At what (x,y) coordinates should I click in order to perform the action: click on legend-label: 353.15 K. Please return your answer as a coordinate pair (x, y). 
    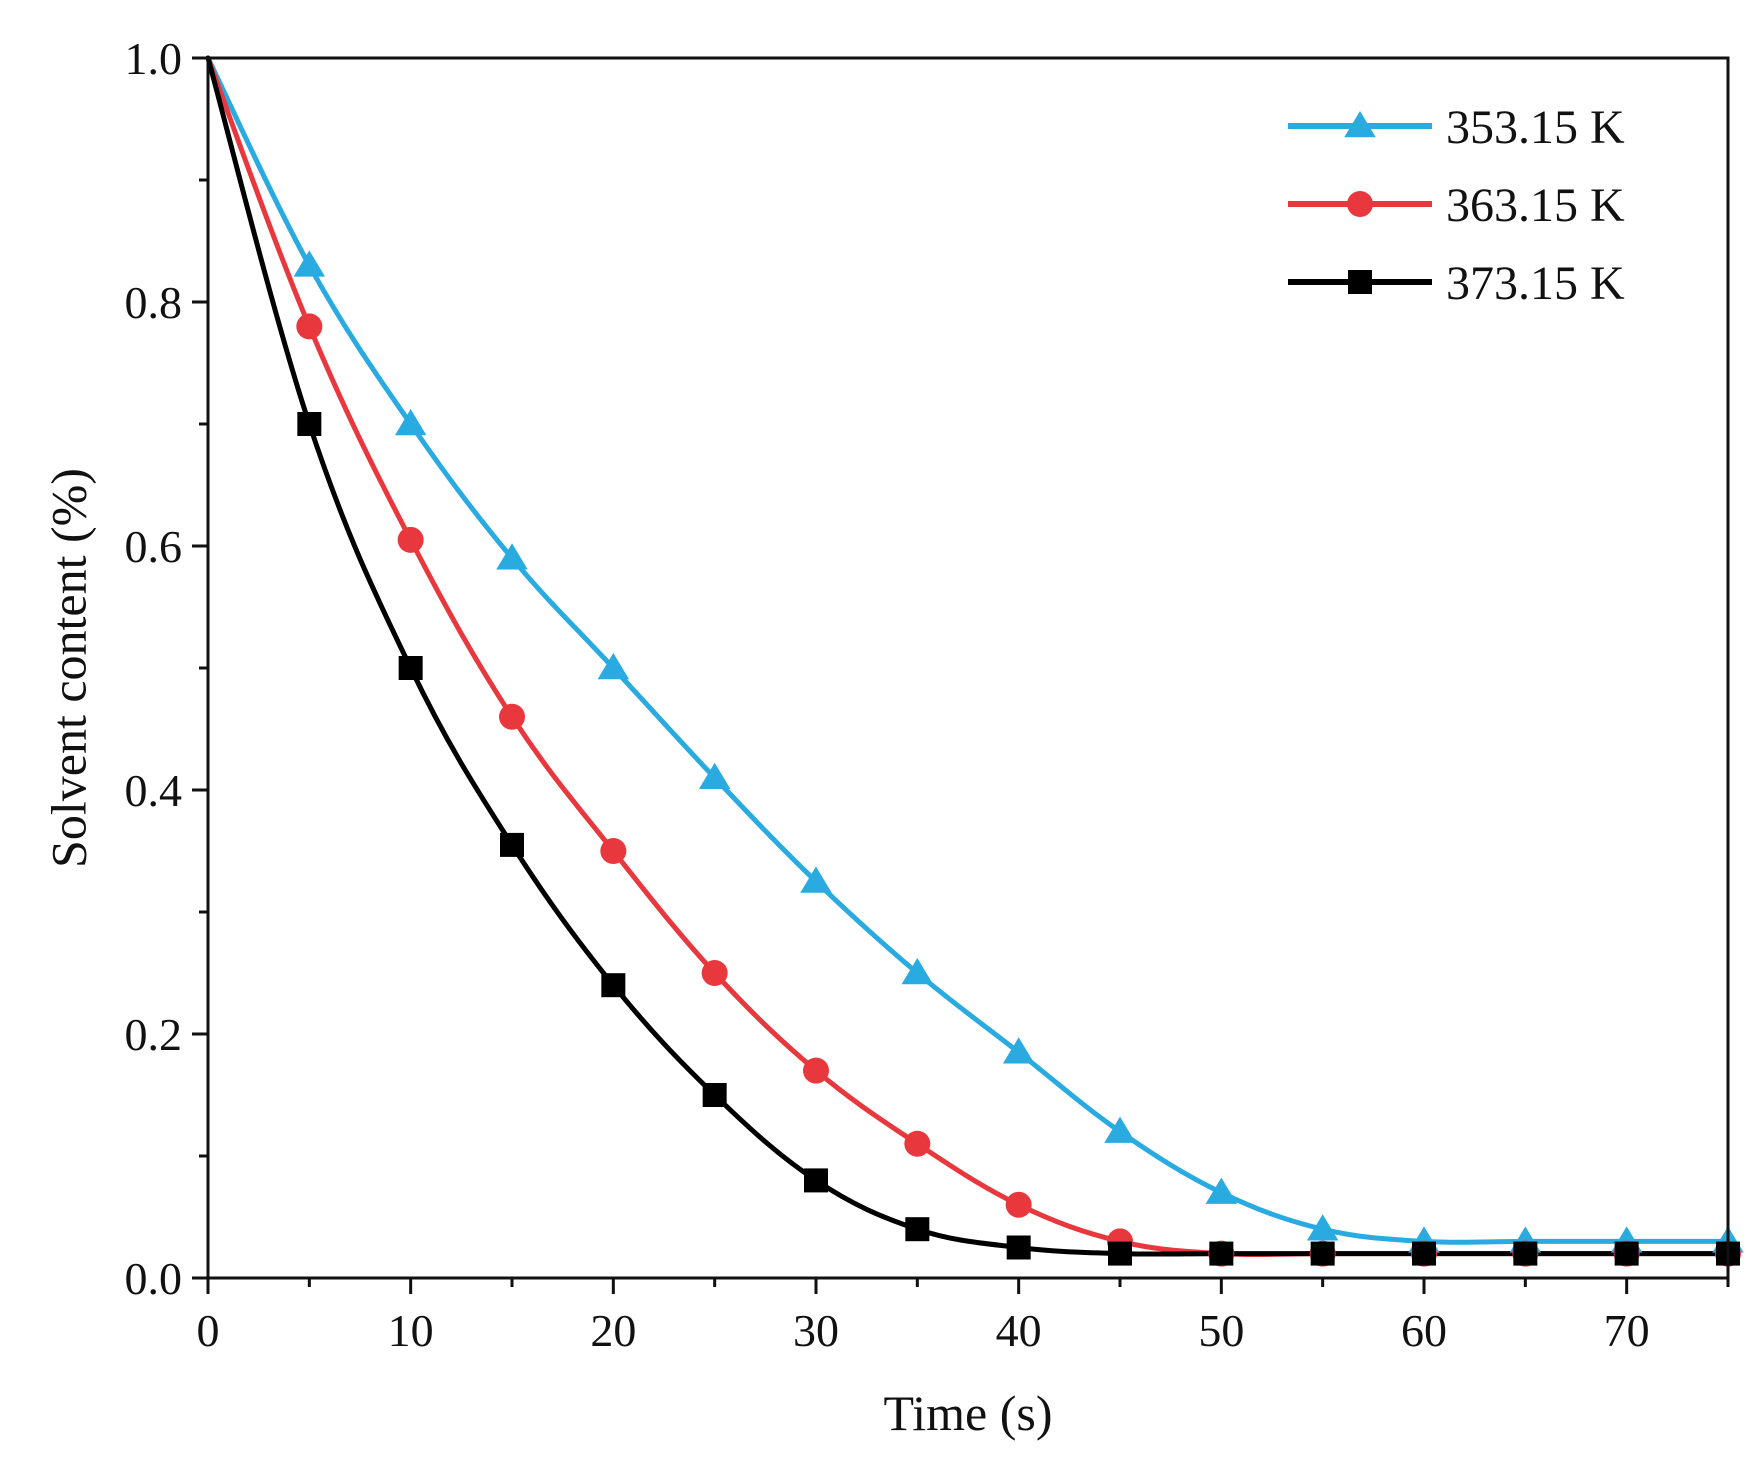
    Looking at the image, I should click on (1535, 127).